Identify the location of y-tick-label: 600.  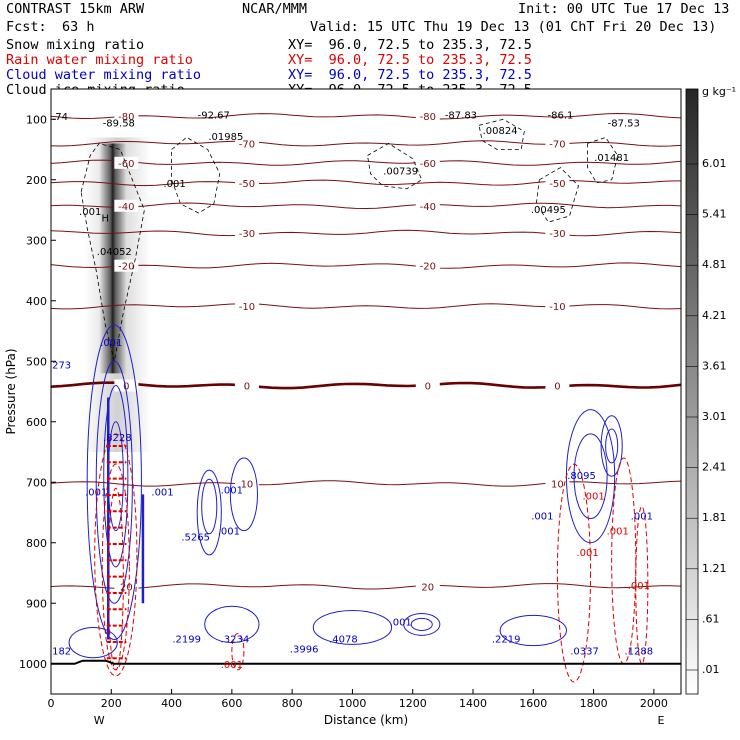
(36, 422).